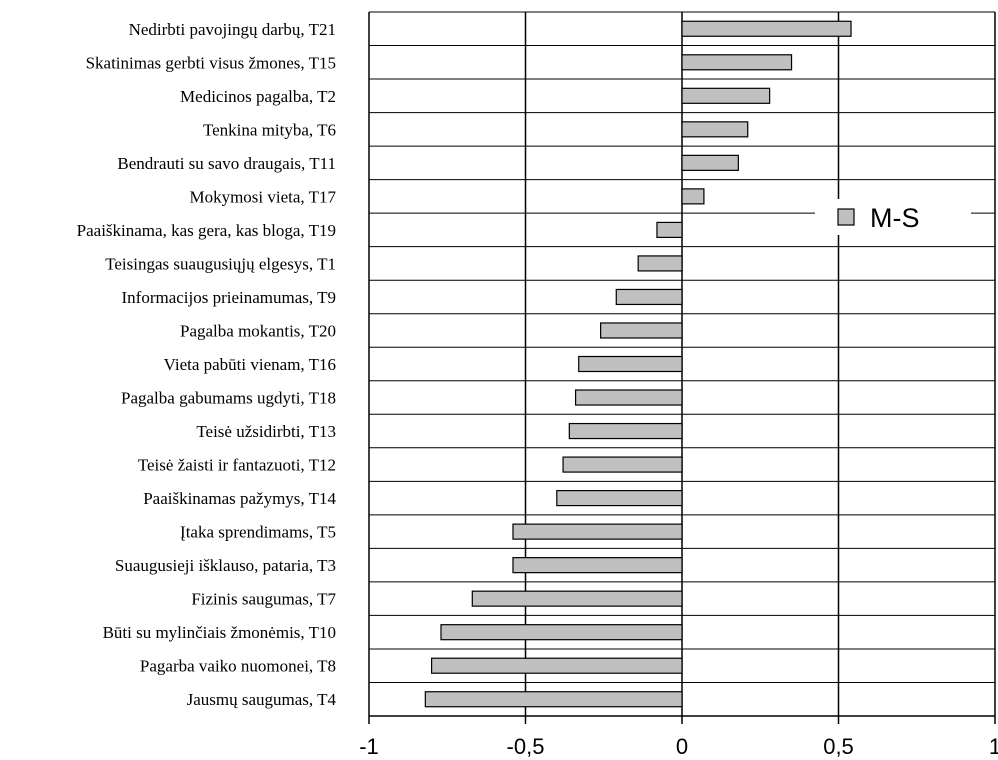  What do you see at coordinates (232, 29) in the screenshot?
I see `category-label: Nedirbti pavojingų darbų, T21` at bounding box center [232, 29].